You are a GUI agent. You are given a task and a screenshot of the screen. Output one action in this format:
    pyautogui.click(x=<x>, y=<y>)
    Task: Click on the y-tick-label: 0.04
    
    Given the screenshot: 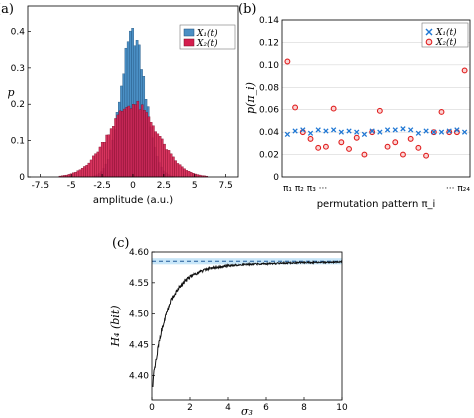 What is the action you would take?
    pyautogui.click(x=269, y=133)
    